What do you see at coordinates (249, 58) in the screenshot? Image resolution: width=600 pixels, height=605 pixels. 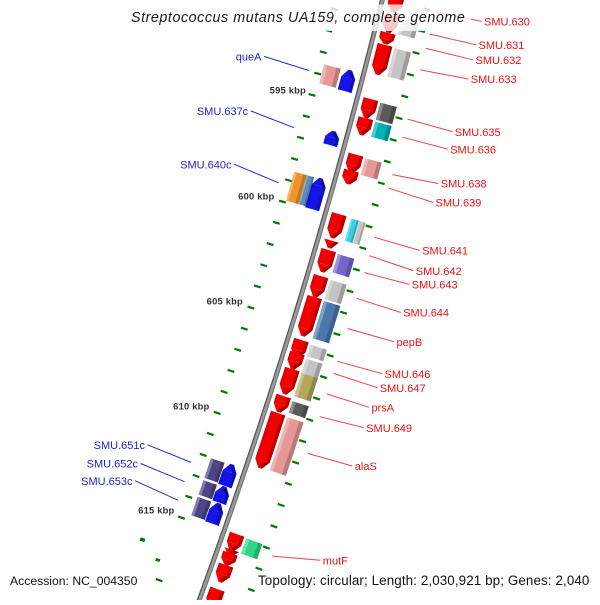 I see `svg-text: queA` at bounding box center [249, 58].